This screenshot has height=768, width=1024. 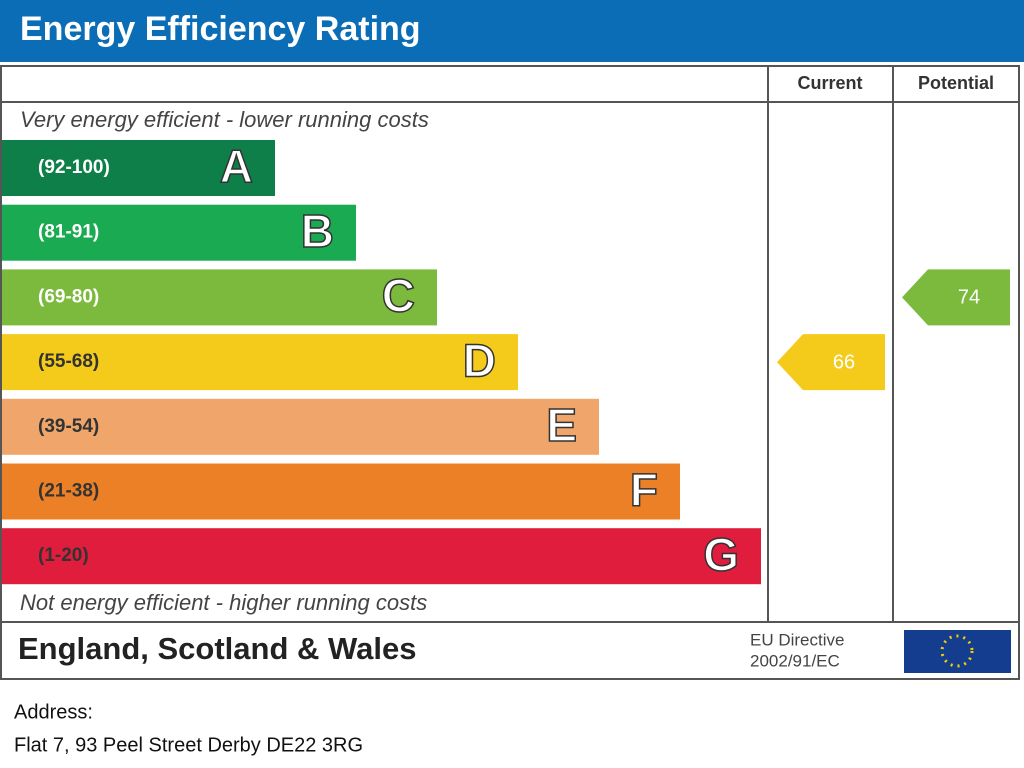 I want to click on title: Energy Efficiency Rating, so click(x=220, y=29).